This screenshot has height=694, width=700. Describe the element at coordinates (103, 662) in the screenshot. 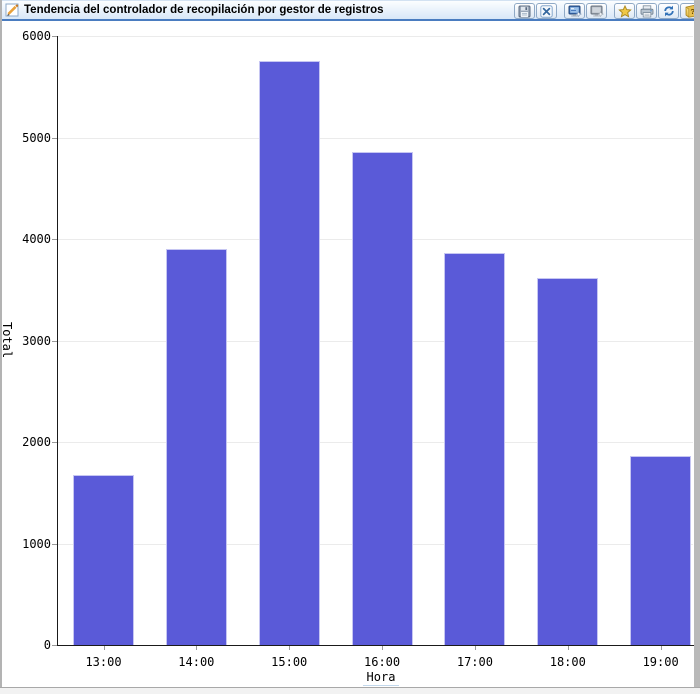

I see `x-tick-label: 13:00` at that location.